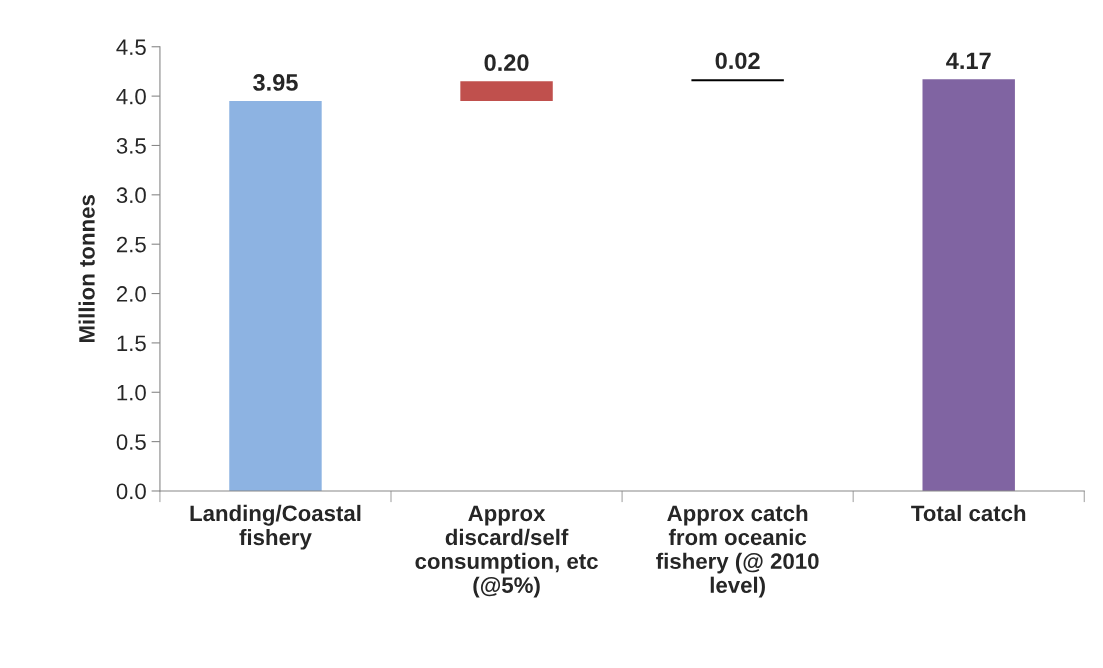  I want to click on x-tick-label: Total catch, so click(968, 513).